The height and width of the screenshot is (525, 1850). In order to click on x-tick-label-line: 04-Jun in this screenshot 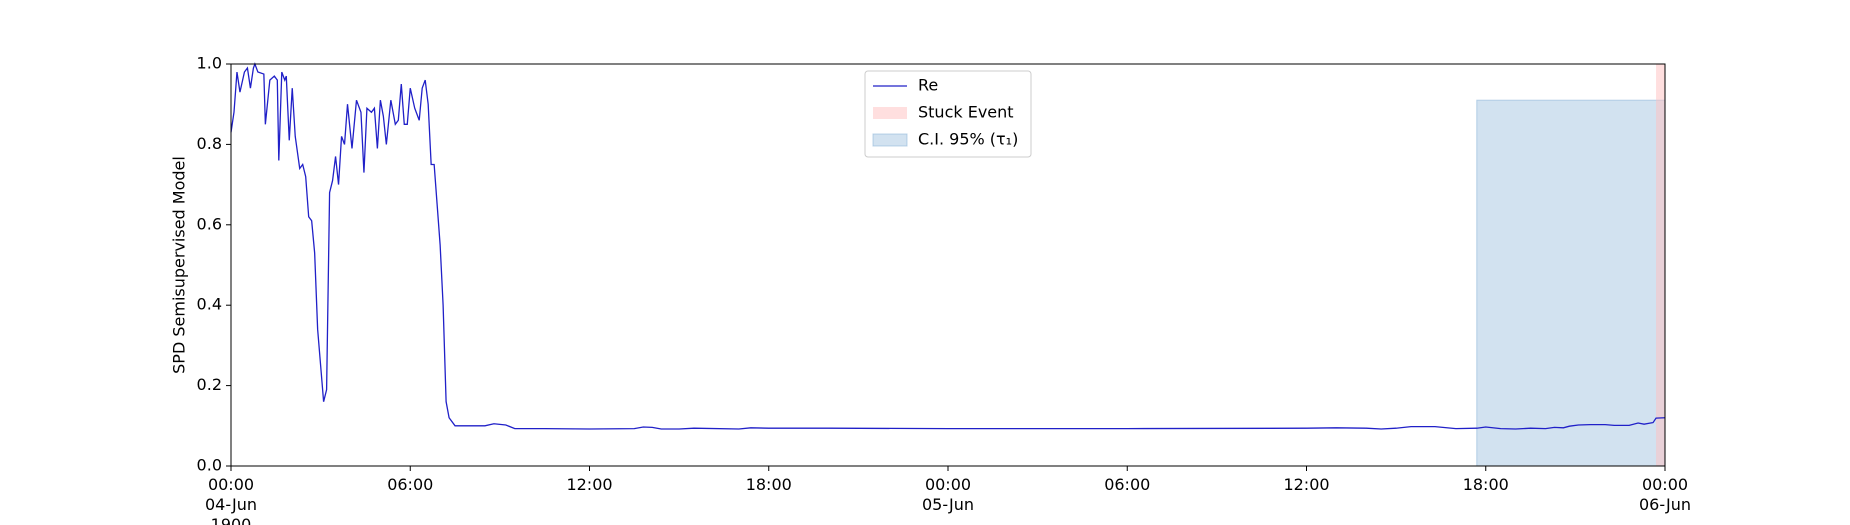, I will do `click(231, 504)`.